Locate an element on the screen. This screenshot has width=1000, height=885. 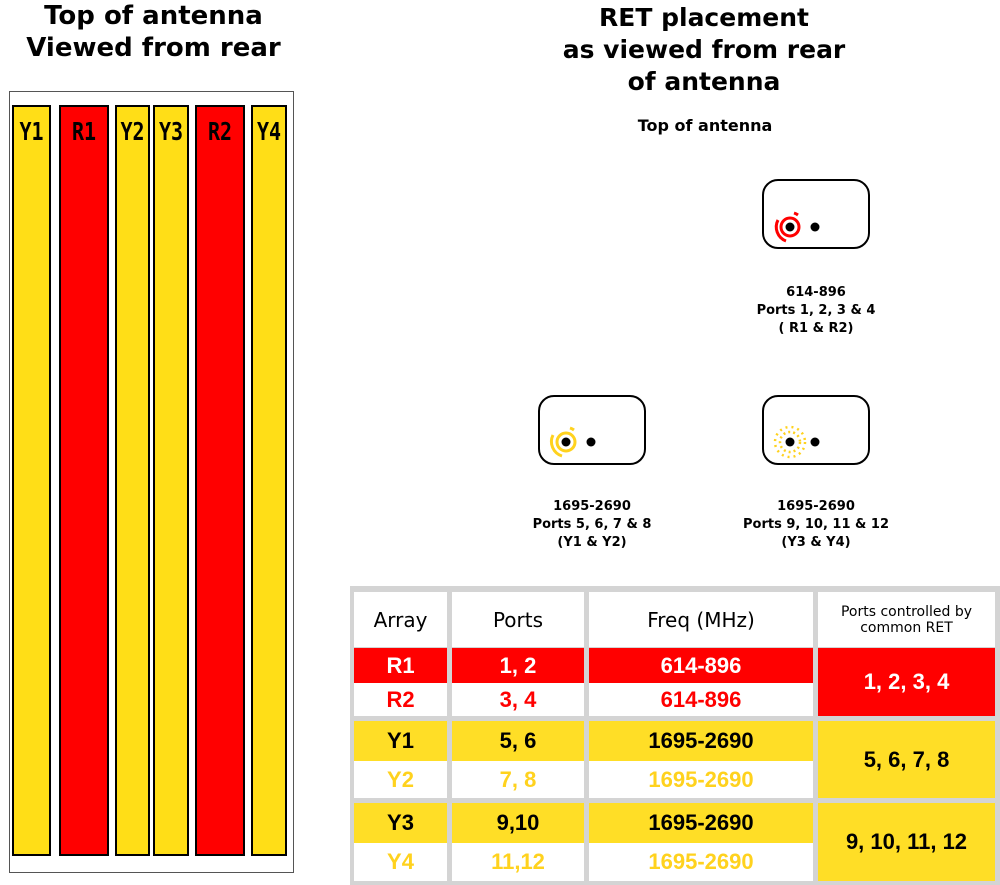
header-array: Array is located at coordinates (400, 619).